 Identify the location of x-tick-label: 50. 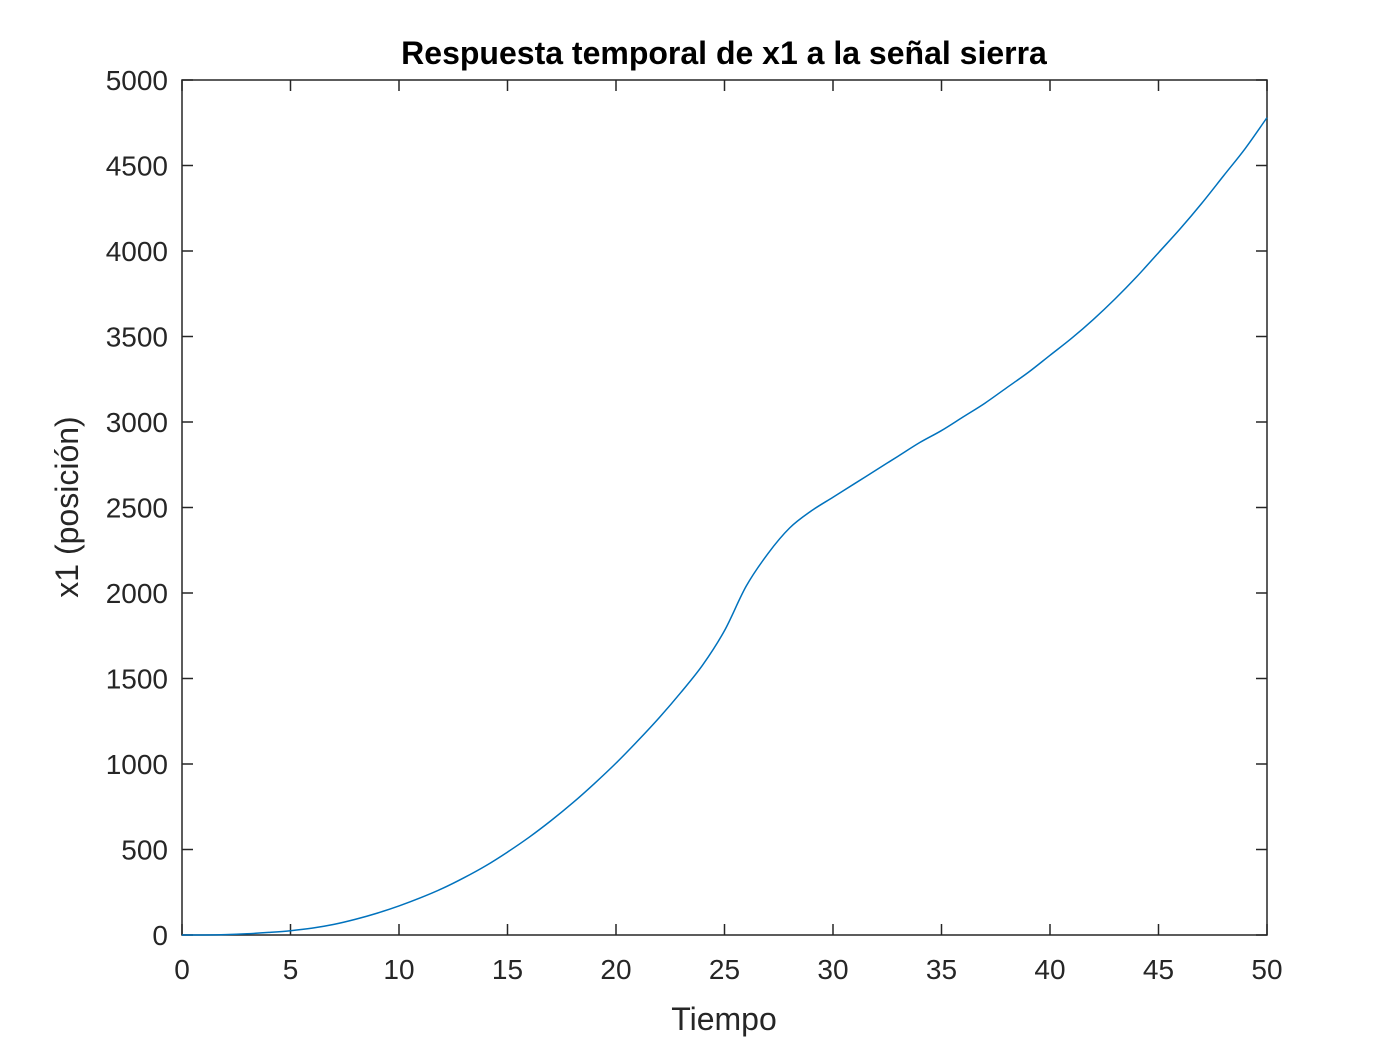
(1266, 969).